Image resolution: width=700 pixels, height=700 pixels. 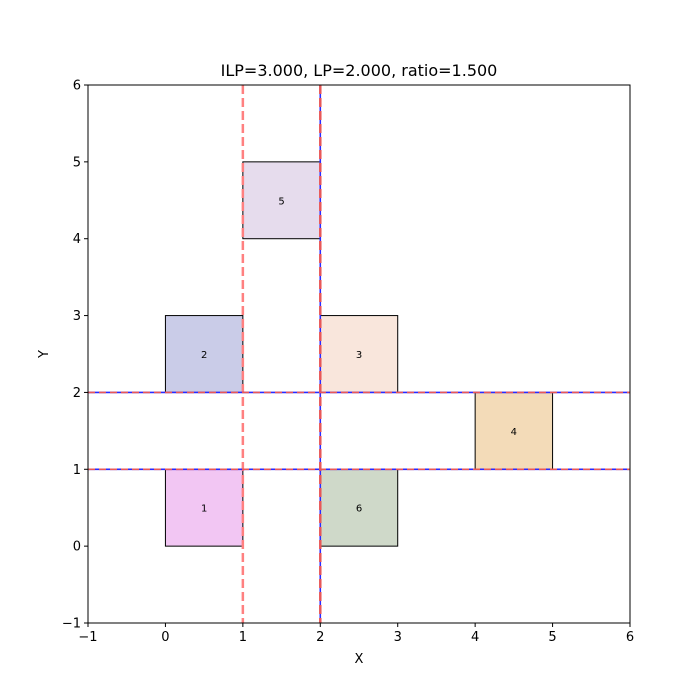 I want to click on chart-title: ILP=3.000, LP=2.000, ratio=1.500, so click(x=359, y=70).